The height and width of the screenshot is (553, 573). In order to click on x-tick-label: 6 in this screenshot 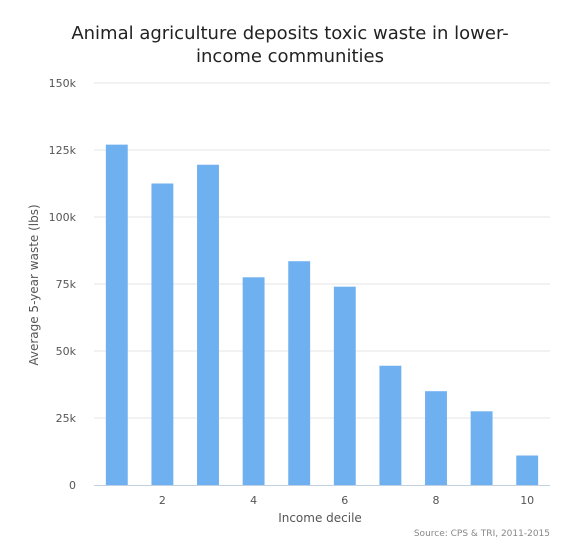, I will do `click(344, 500)`.